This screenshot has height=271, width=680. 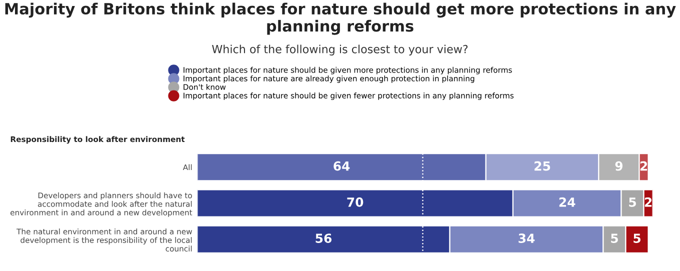 What do you see at coordinates (324, 239) in the screenshot?
I see `data-label: 56` at bounding box center [324, 239].